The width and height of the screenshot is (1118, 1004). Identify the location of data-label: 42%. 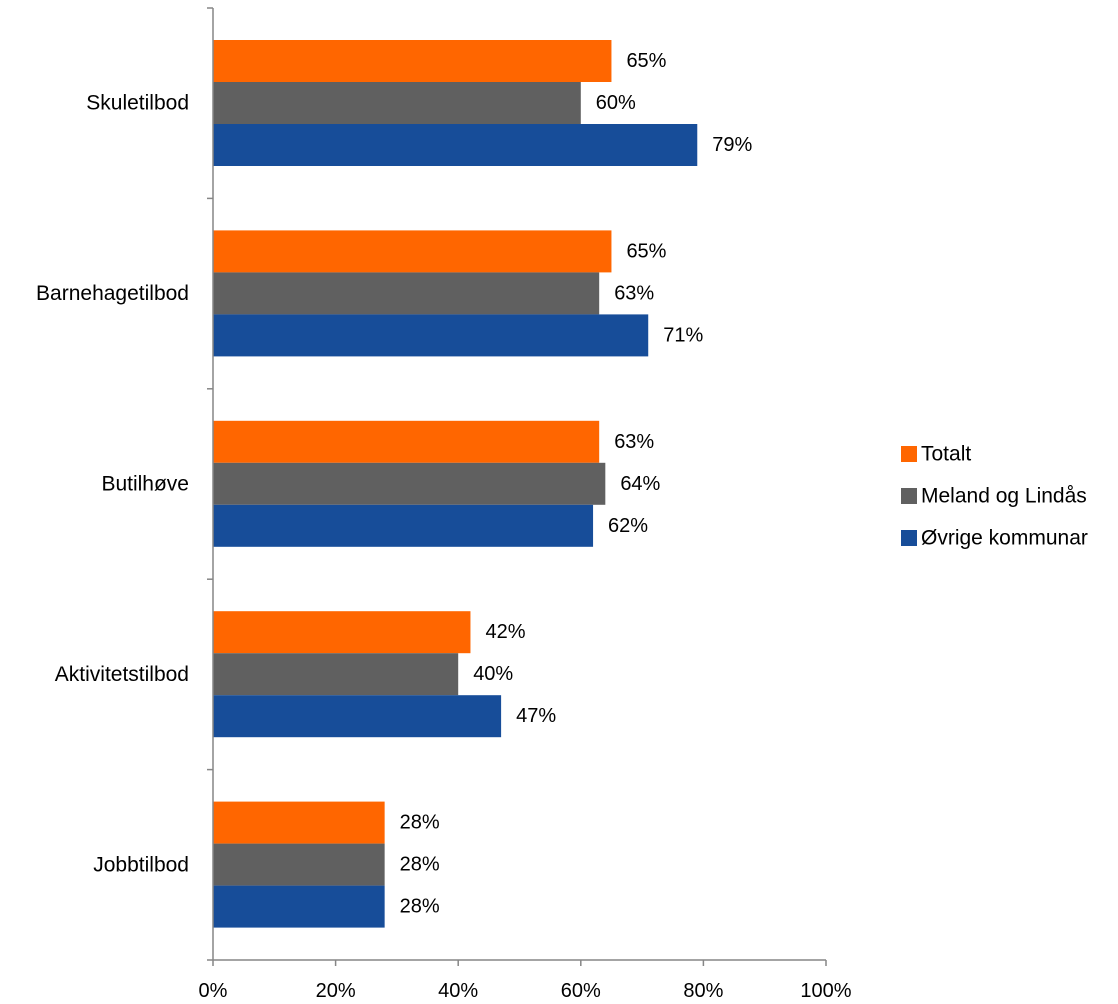
(505, 632).